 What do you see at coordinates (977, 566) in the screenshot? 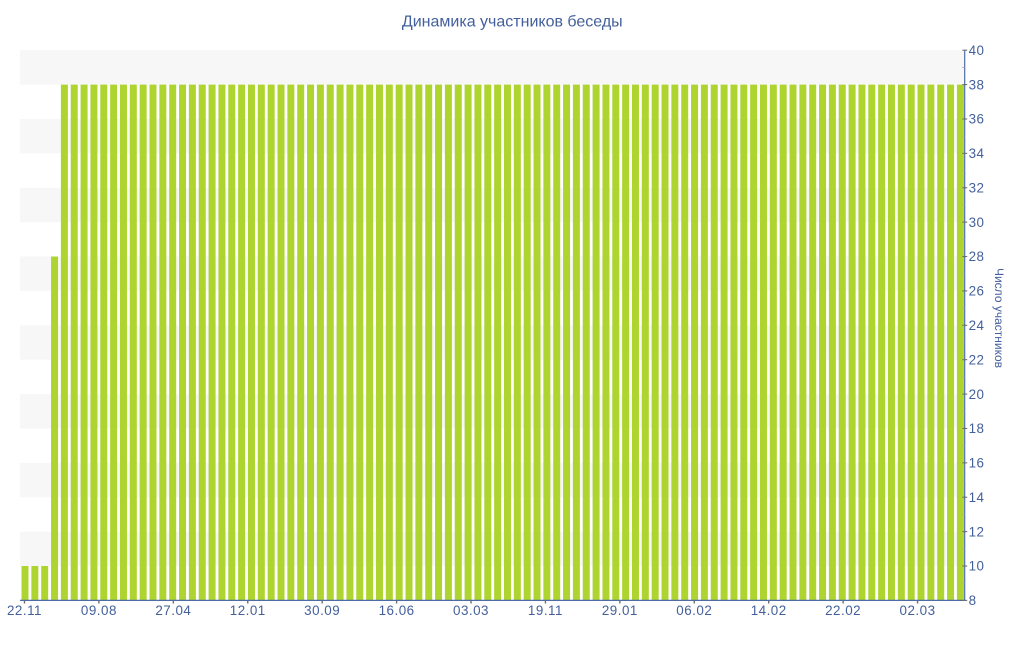
I see `svg-text: 10` at bounding box center [977, 566].